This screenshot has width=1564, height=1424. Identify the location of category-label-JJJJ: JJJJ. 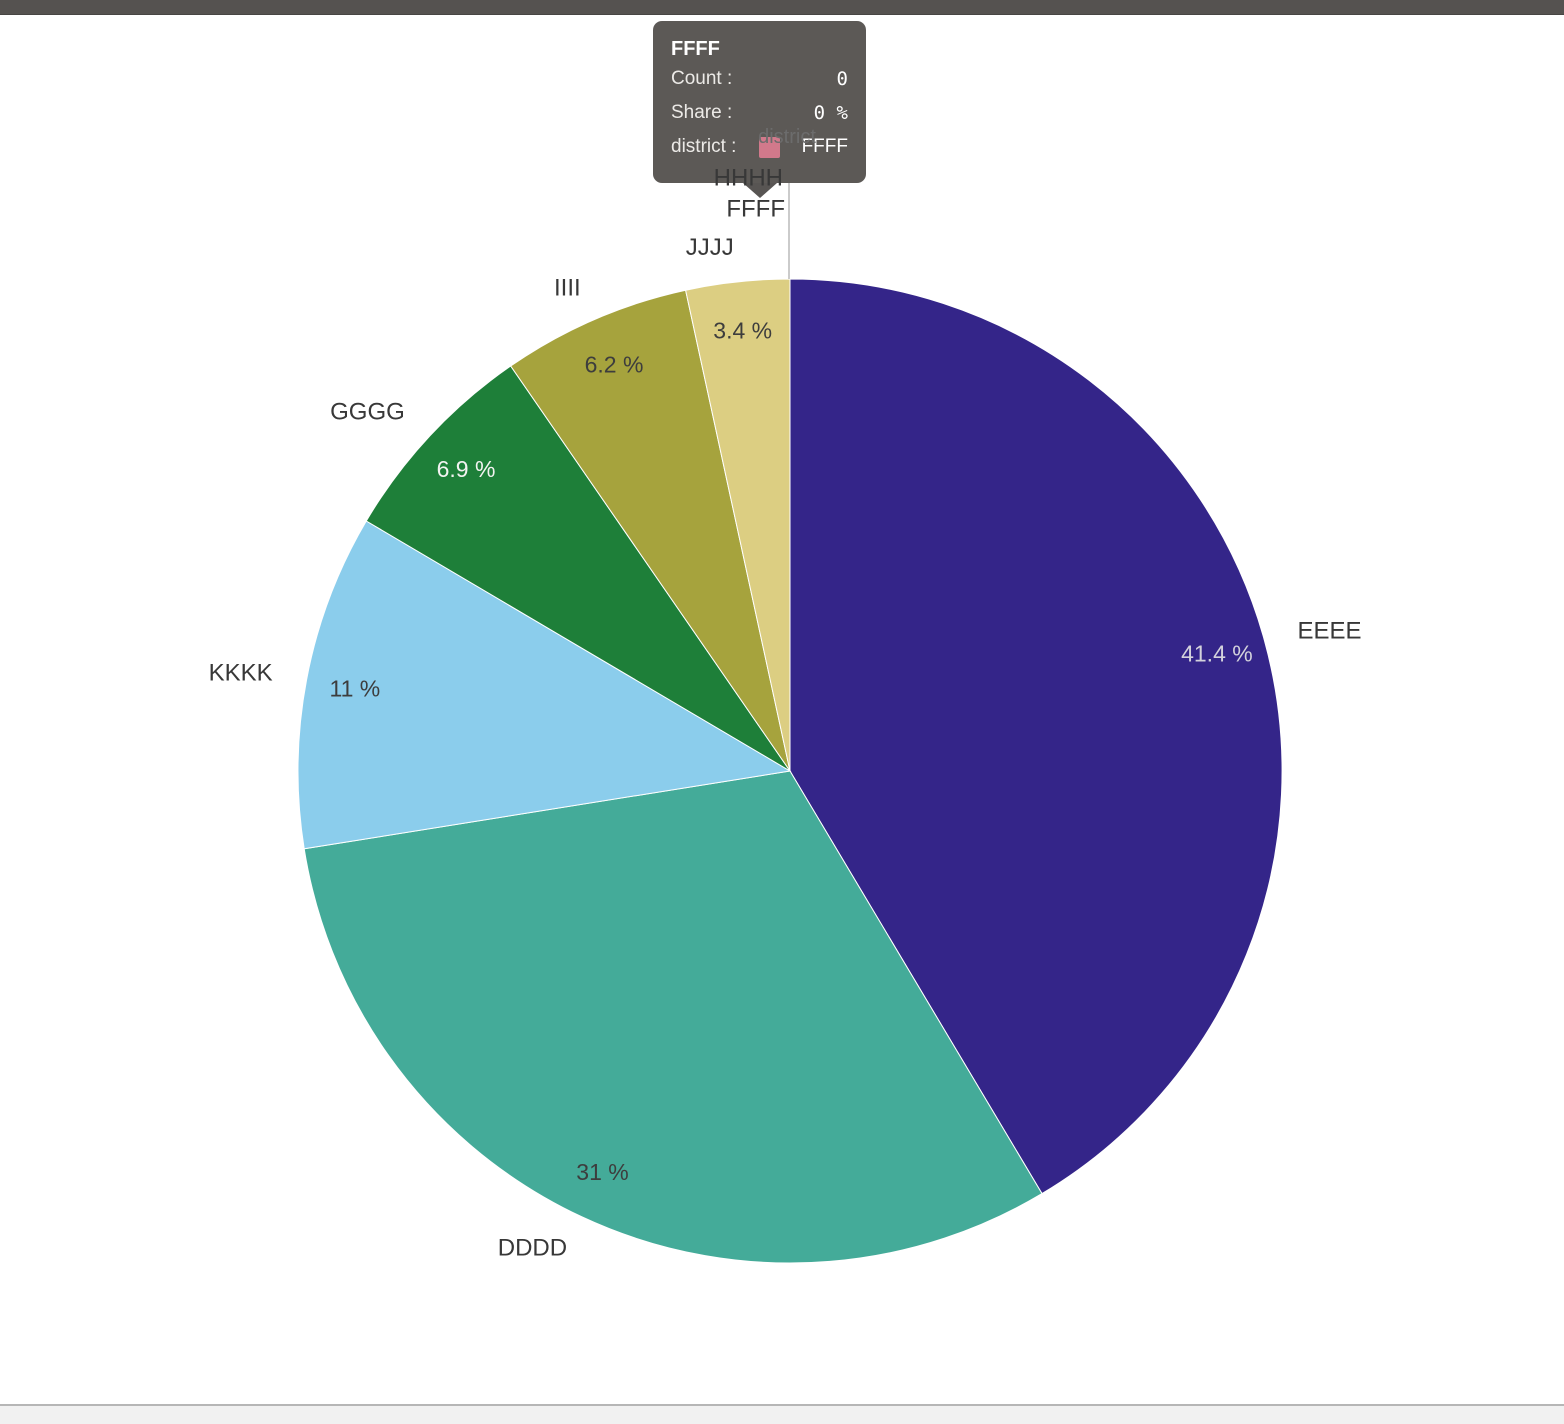
(710, 247).